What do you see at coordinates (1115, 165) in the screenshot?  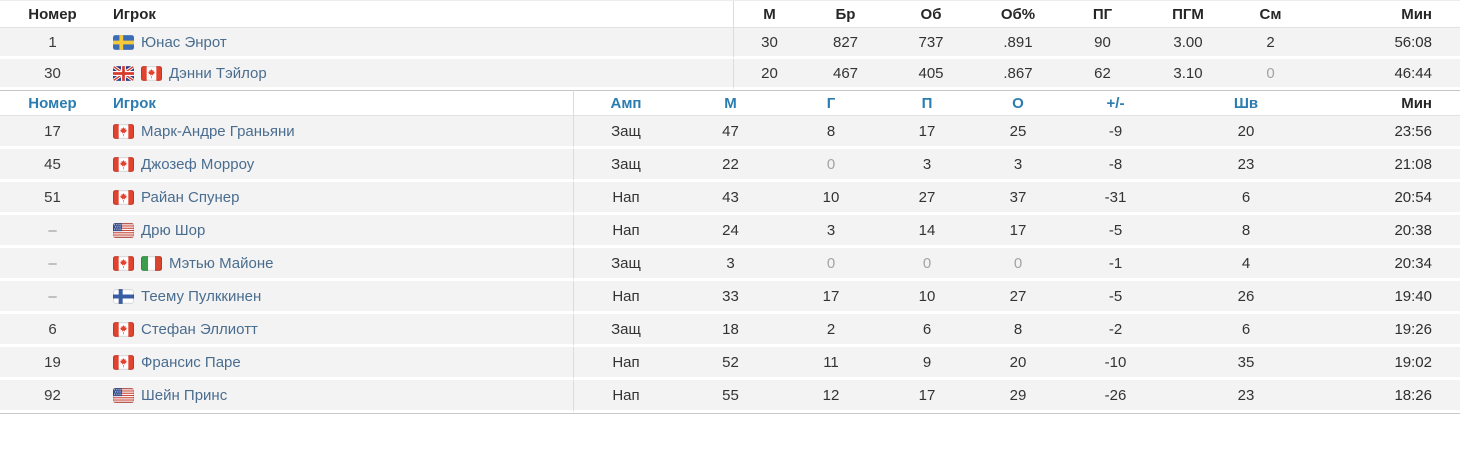 I see `stat-value: -8` at bounding box center [1115, 165].